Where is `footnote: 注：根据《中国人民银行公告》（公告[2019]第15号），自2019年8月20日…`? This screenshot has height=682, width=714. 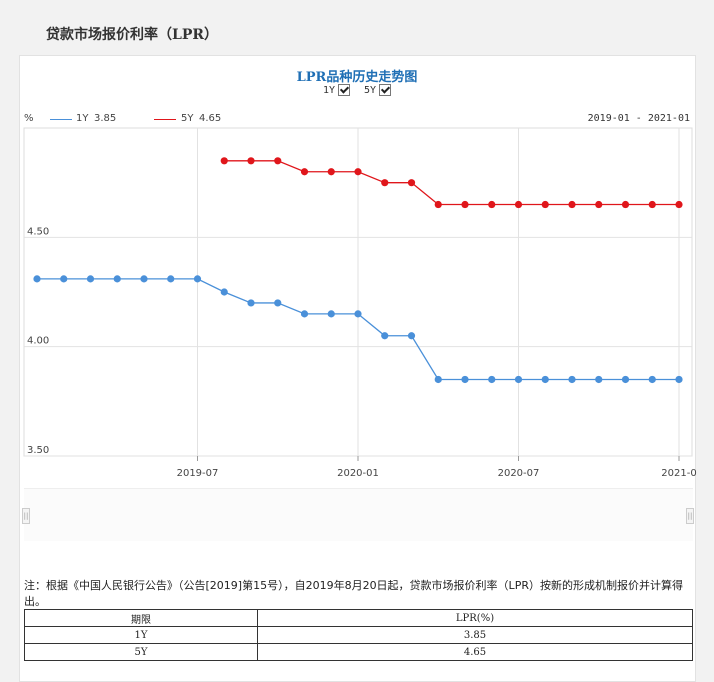
footnote: 注：根据《中国人民银行公告》（公告[2019]第15号），自2019年8月20日… is located at coordinates (353, 593).